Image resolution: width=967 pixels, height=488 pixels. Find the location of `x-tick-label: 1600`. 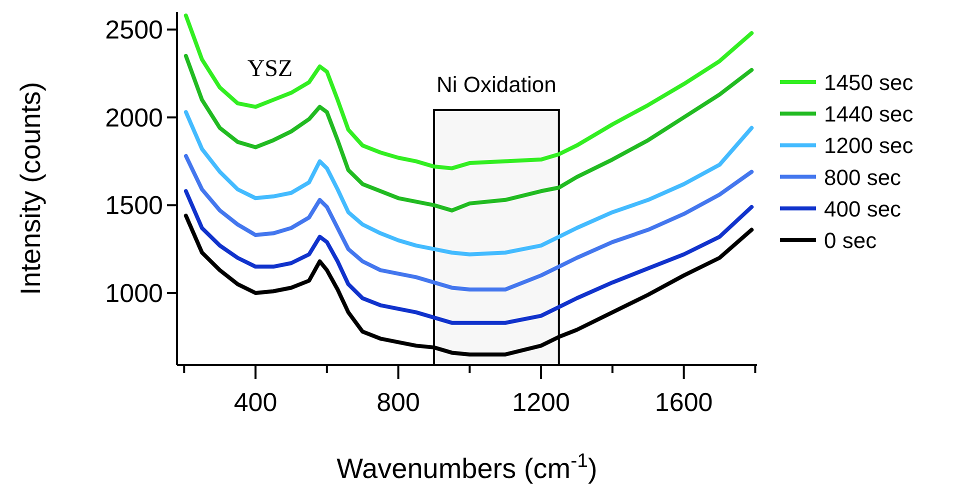

x-tick-label: 1600 is located at coordinates (683, 402).